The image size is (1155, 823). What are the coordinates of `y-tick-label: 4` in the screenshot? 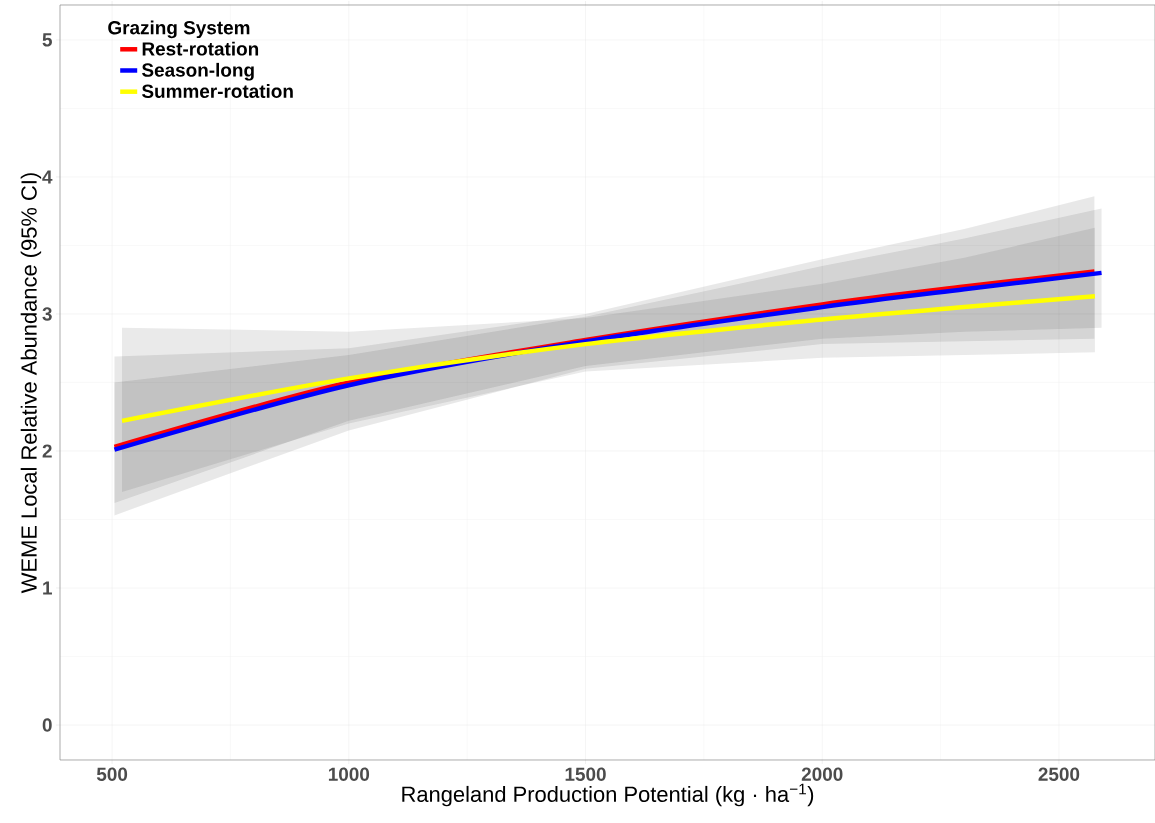 It's located at (47, 177).